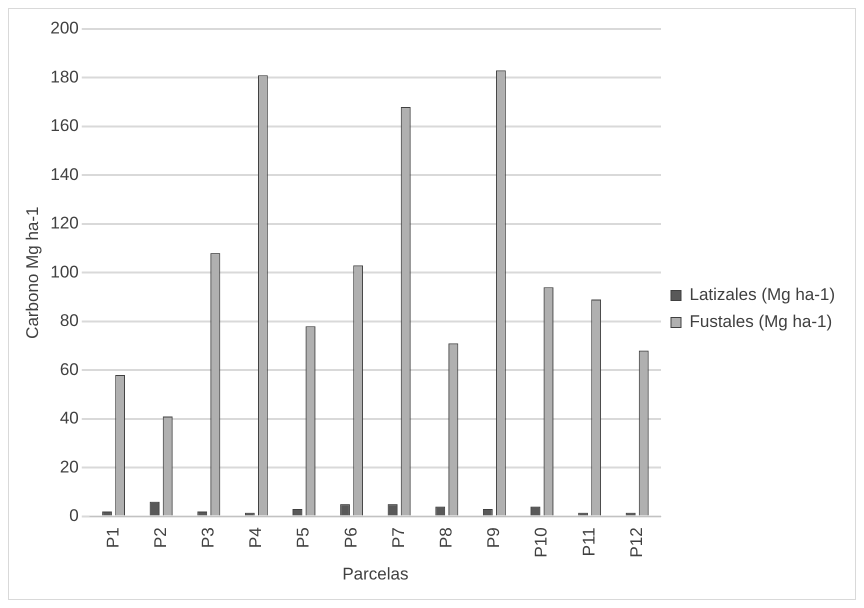 Image resolution: width=864 pixels, height=608 pixels. What do you see at coordinates (160, 537) in the screenshot?
I see `x-tick-label: P2` at bounding box center [160, 537].